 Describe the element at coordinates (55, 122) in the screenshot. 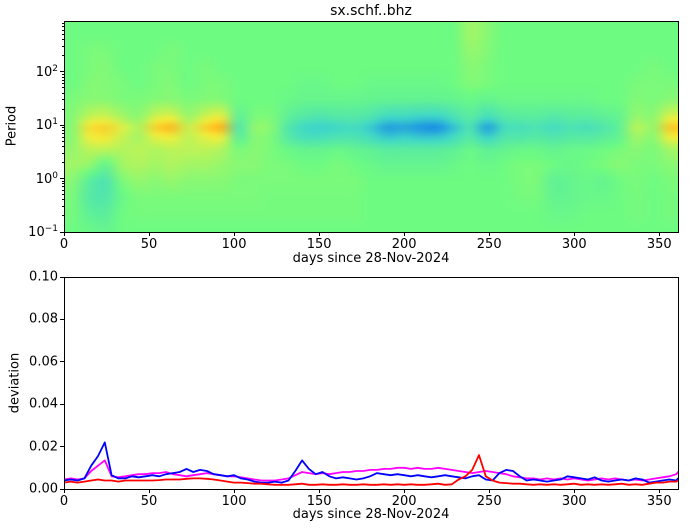

I see `y-tick-exponent: 1` at that location.